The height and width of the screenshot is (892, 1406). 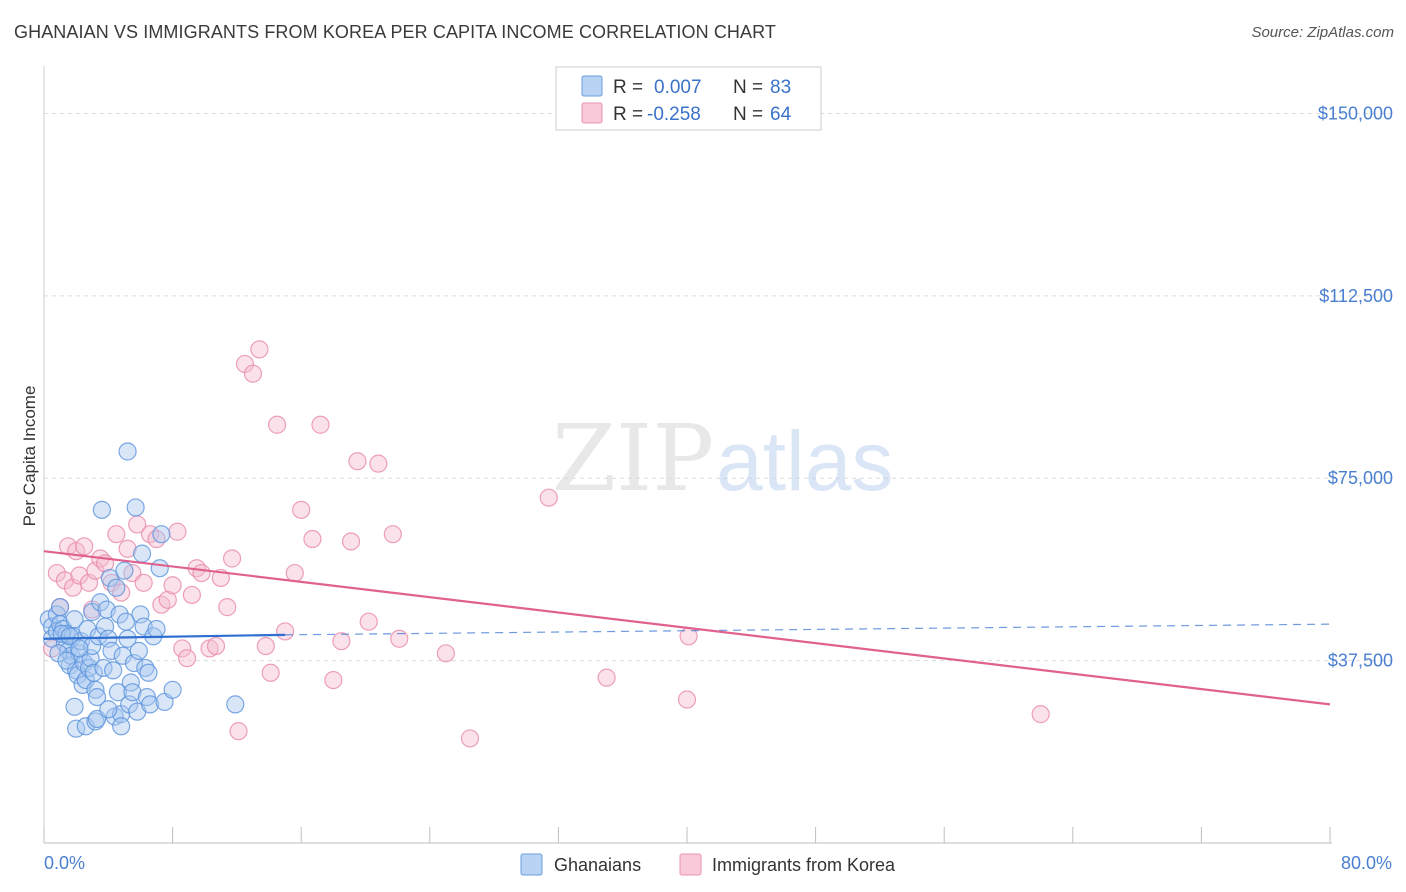 I want to click on y-tick-label-0: $37,500, so click(x=1360, y=661).